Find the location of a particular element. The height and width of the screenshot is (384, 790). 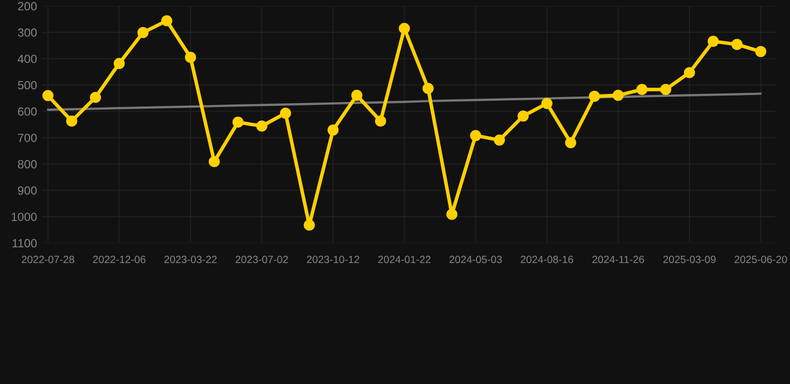

x-tick-label: 2024-08-16 is located at coordinates (547, 260).